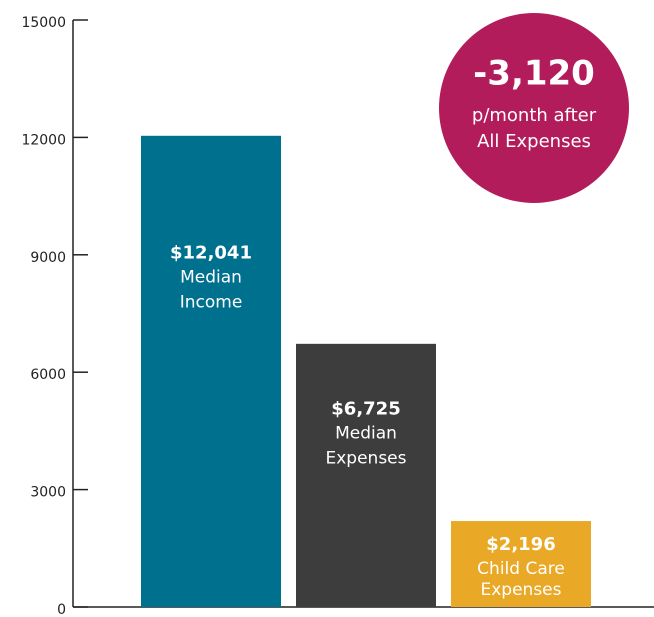 This screenshot has width=654, height=617. Describe the element at coordinates (534, 74) in the screenshot. I see `annotation-headline: -3,120` at that location.